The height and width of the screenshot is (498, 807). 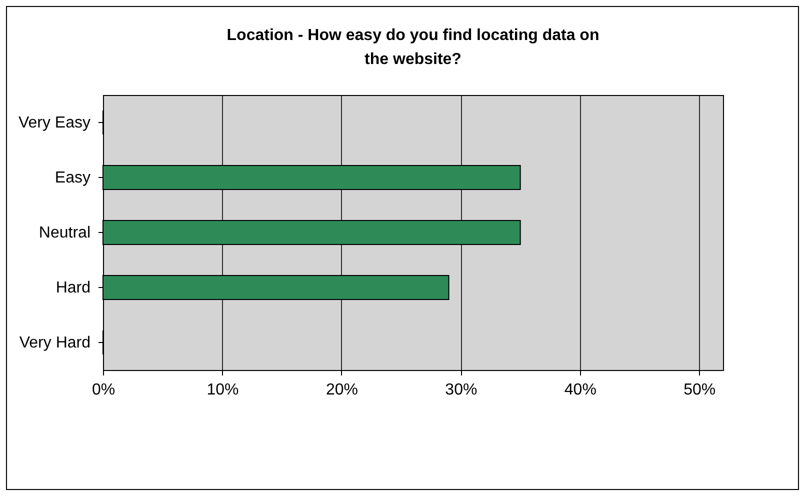 I want to click on x-tick-label: 50%, so click(x=700, y=390).